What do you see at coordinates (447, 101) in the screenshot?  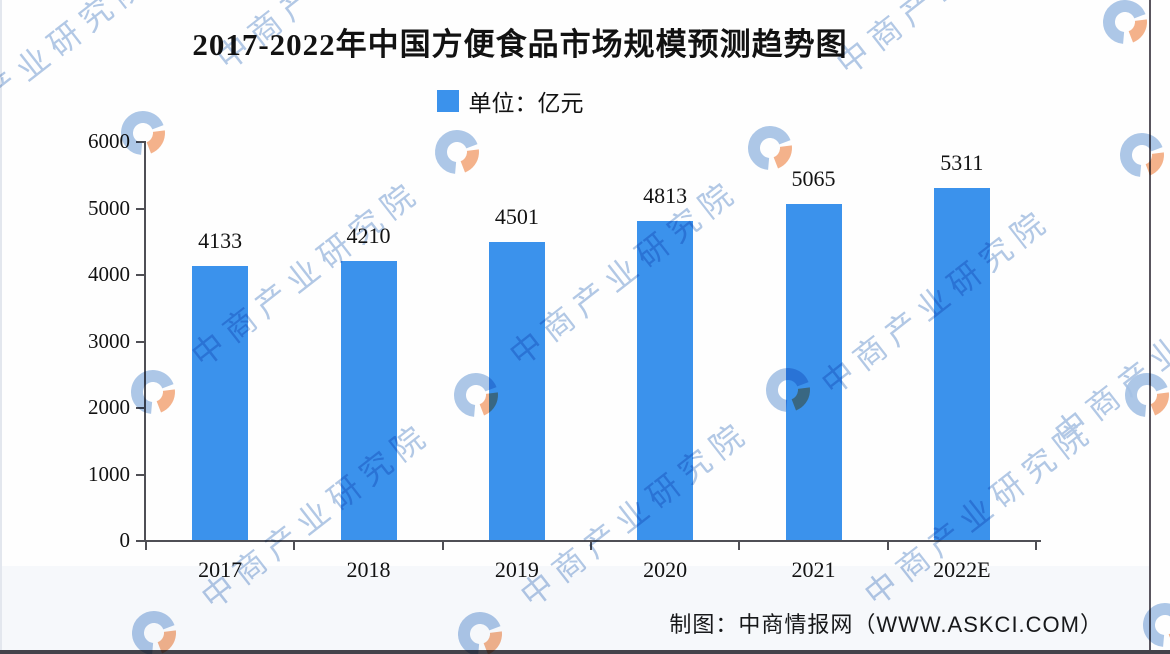 I see `legend-color-swatch-icon` at bounding box center [447, 101].